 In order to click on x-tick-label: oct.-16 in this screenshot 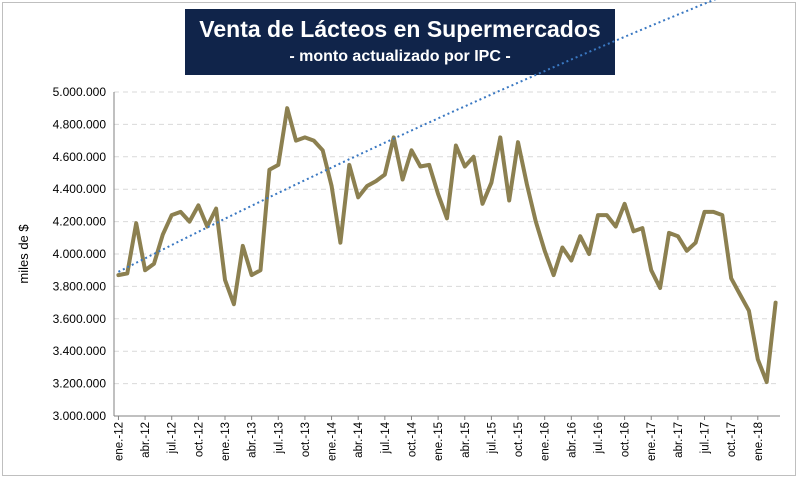, I will do `click(626, 439)`.